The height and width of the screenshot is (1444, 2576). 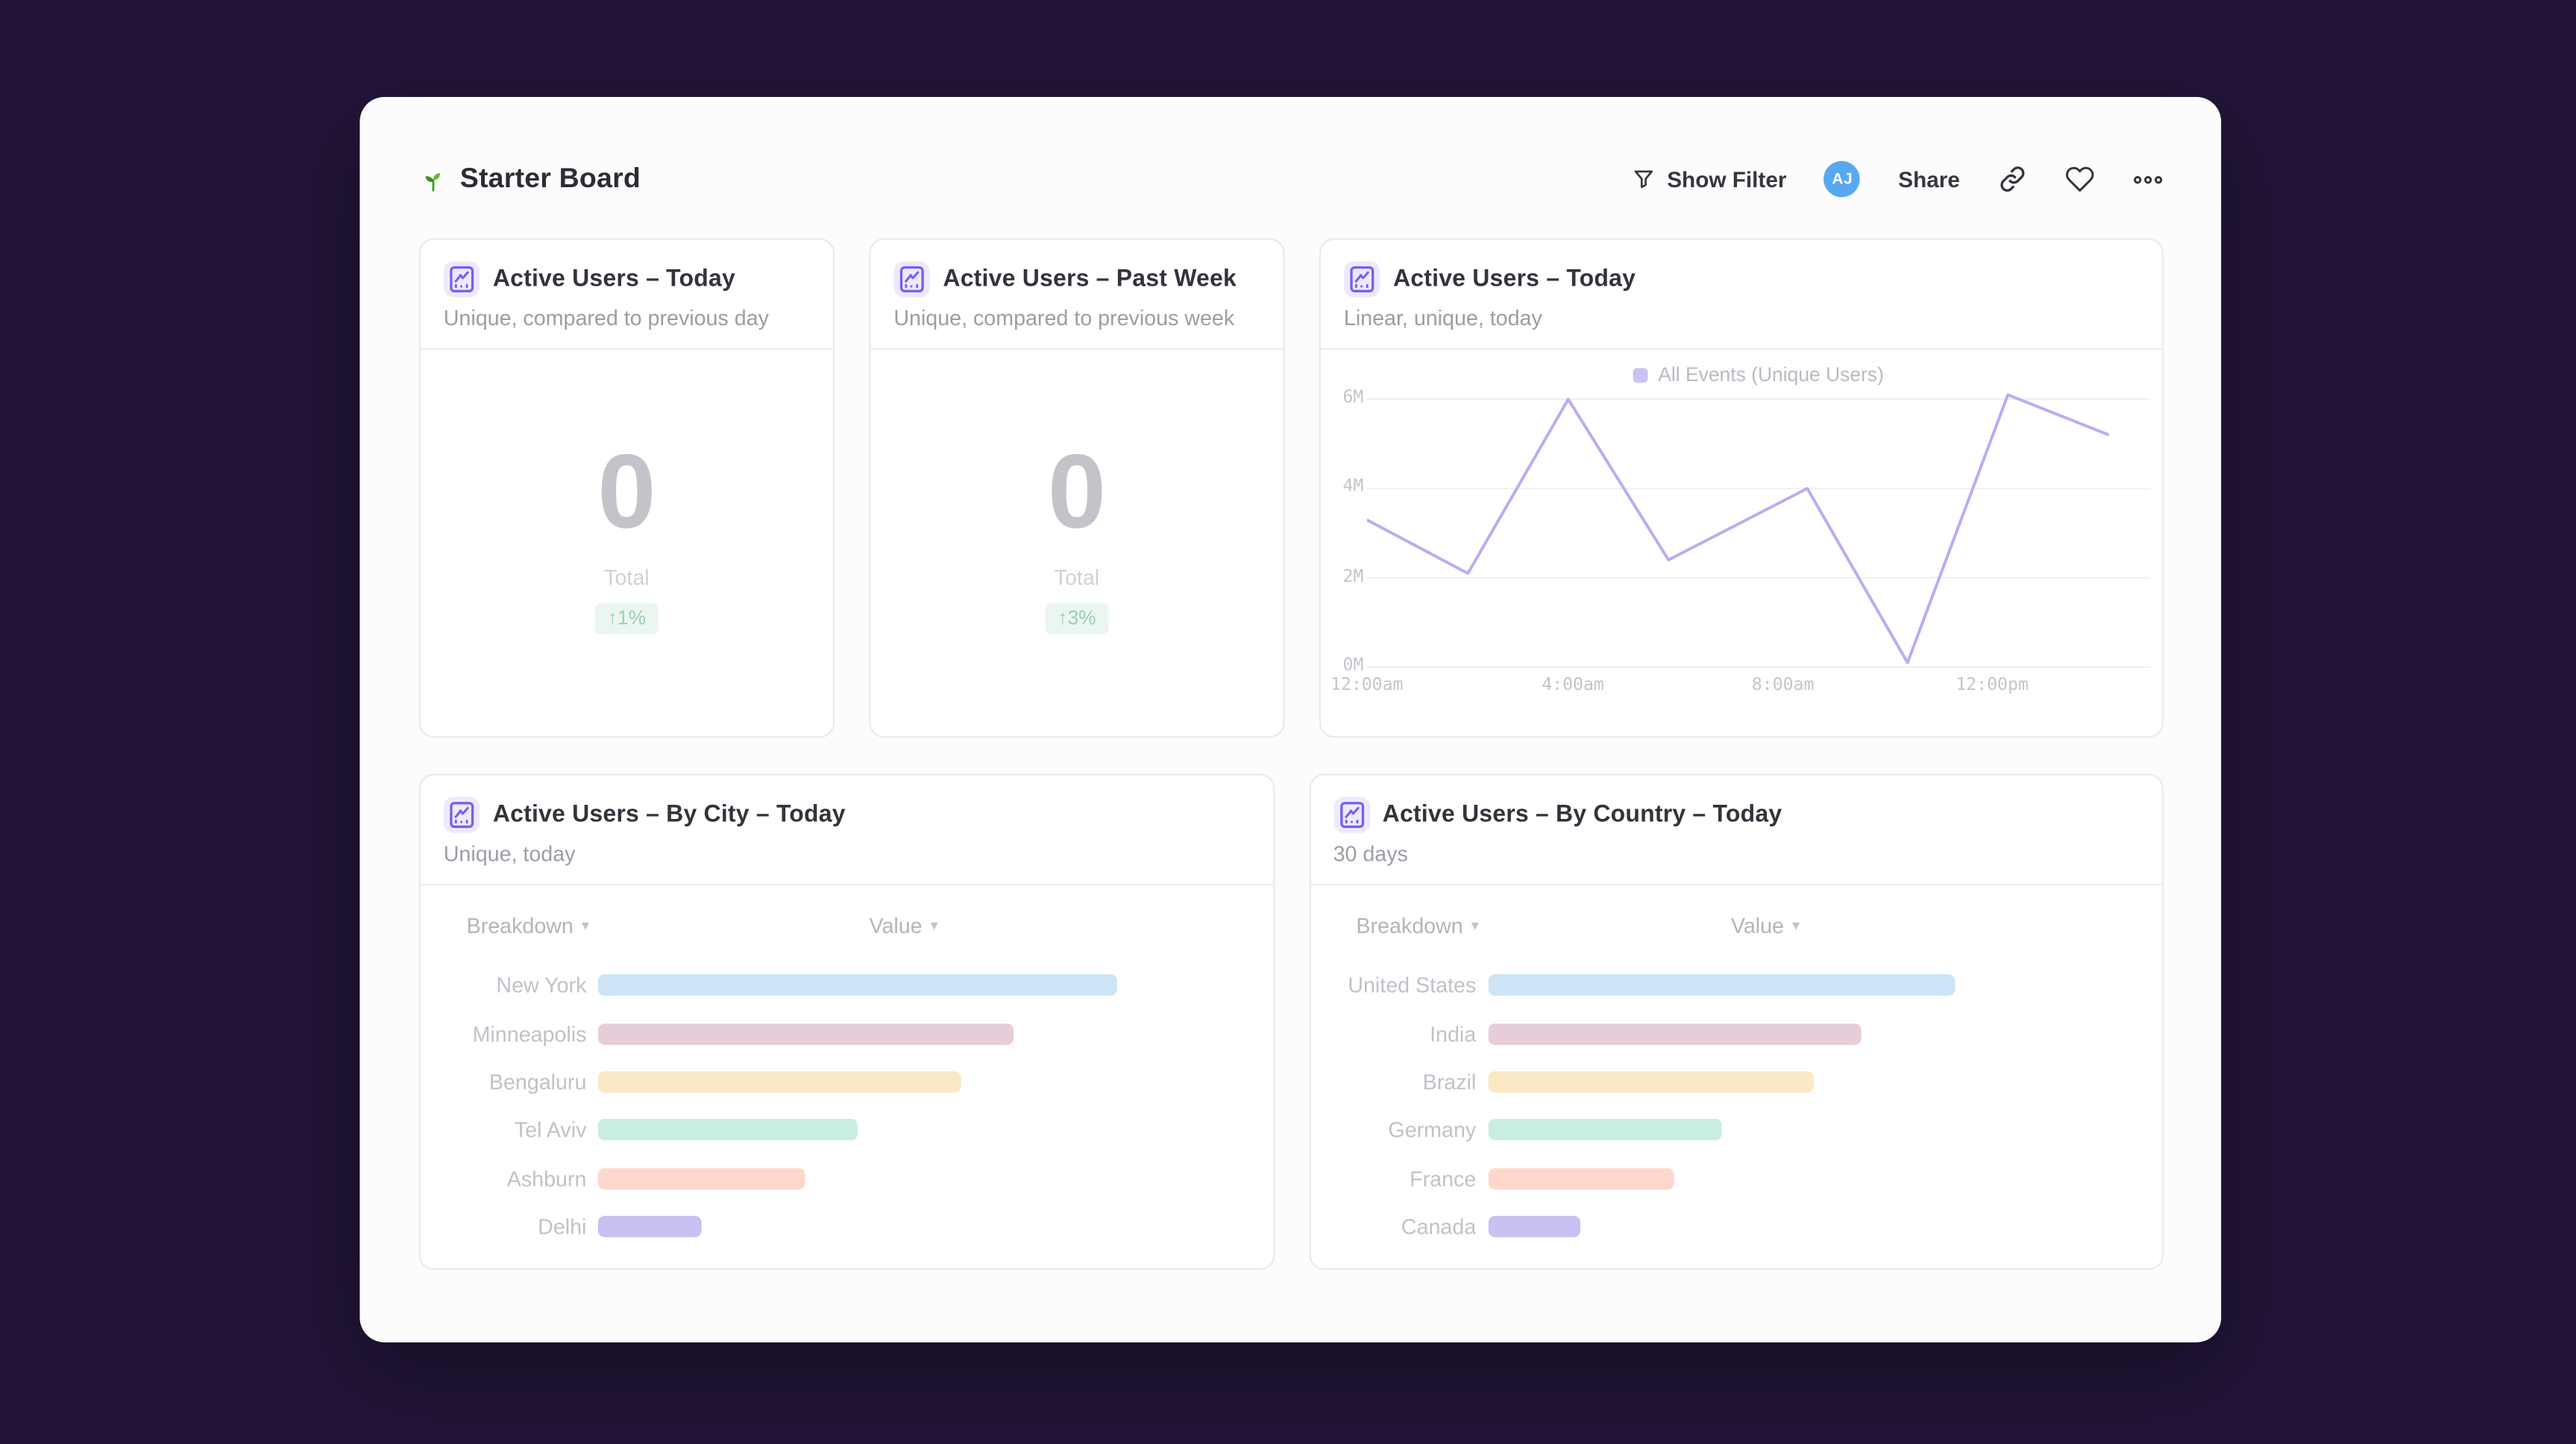 I want to click on breakdown-row: United States, so click(x=1736, y=986).